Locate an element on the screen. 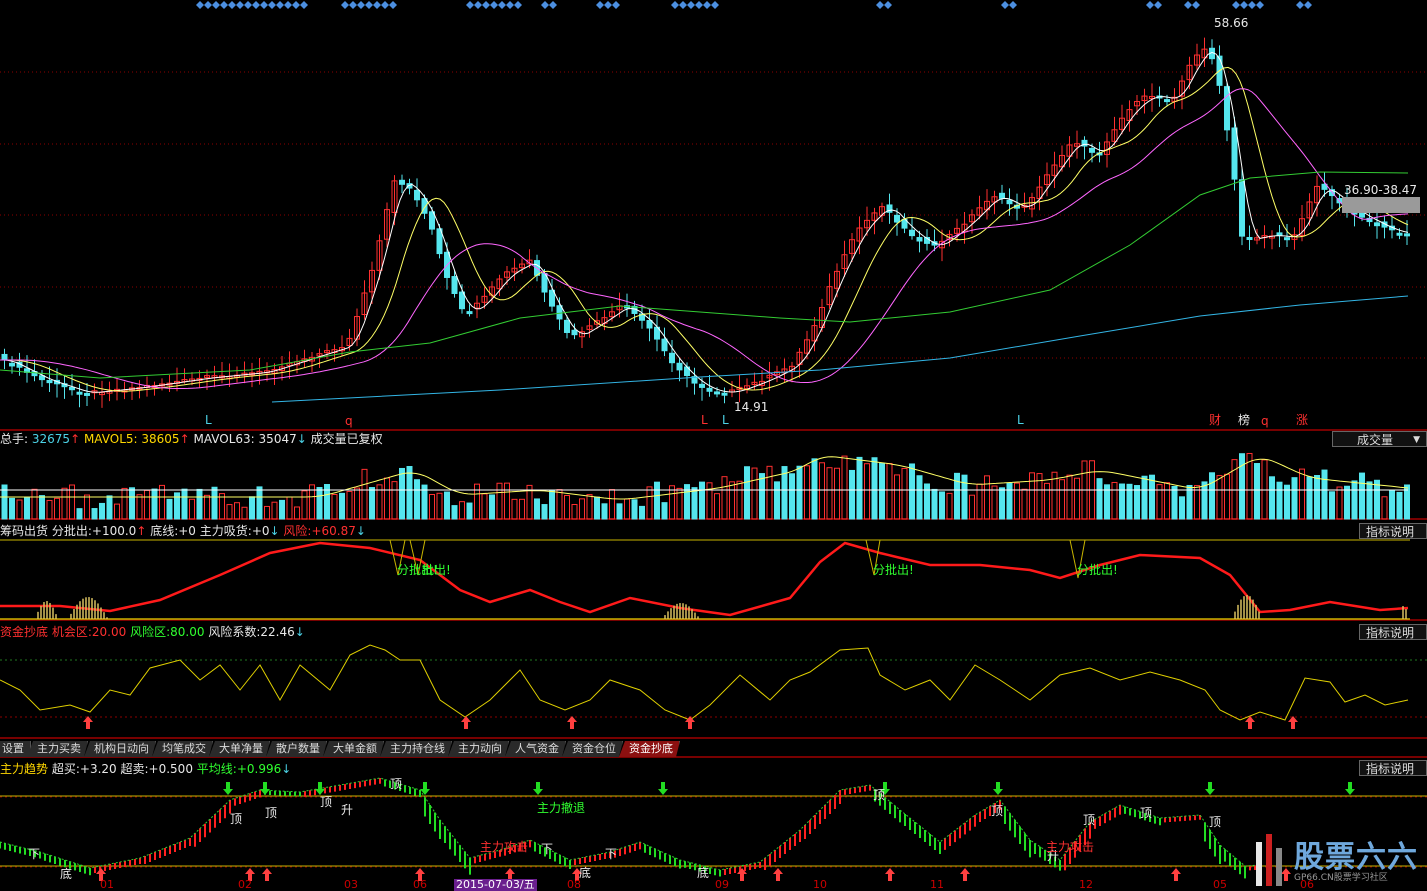 The image size is (1427, 891). date-label: 10 is located at coordinates (820, 884).